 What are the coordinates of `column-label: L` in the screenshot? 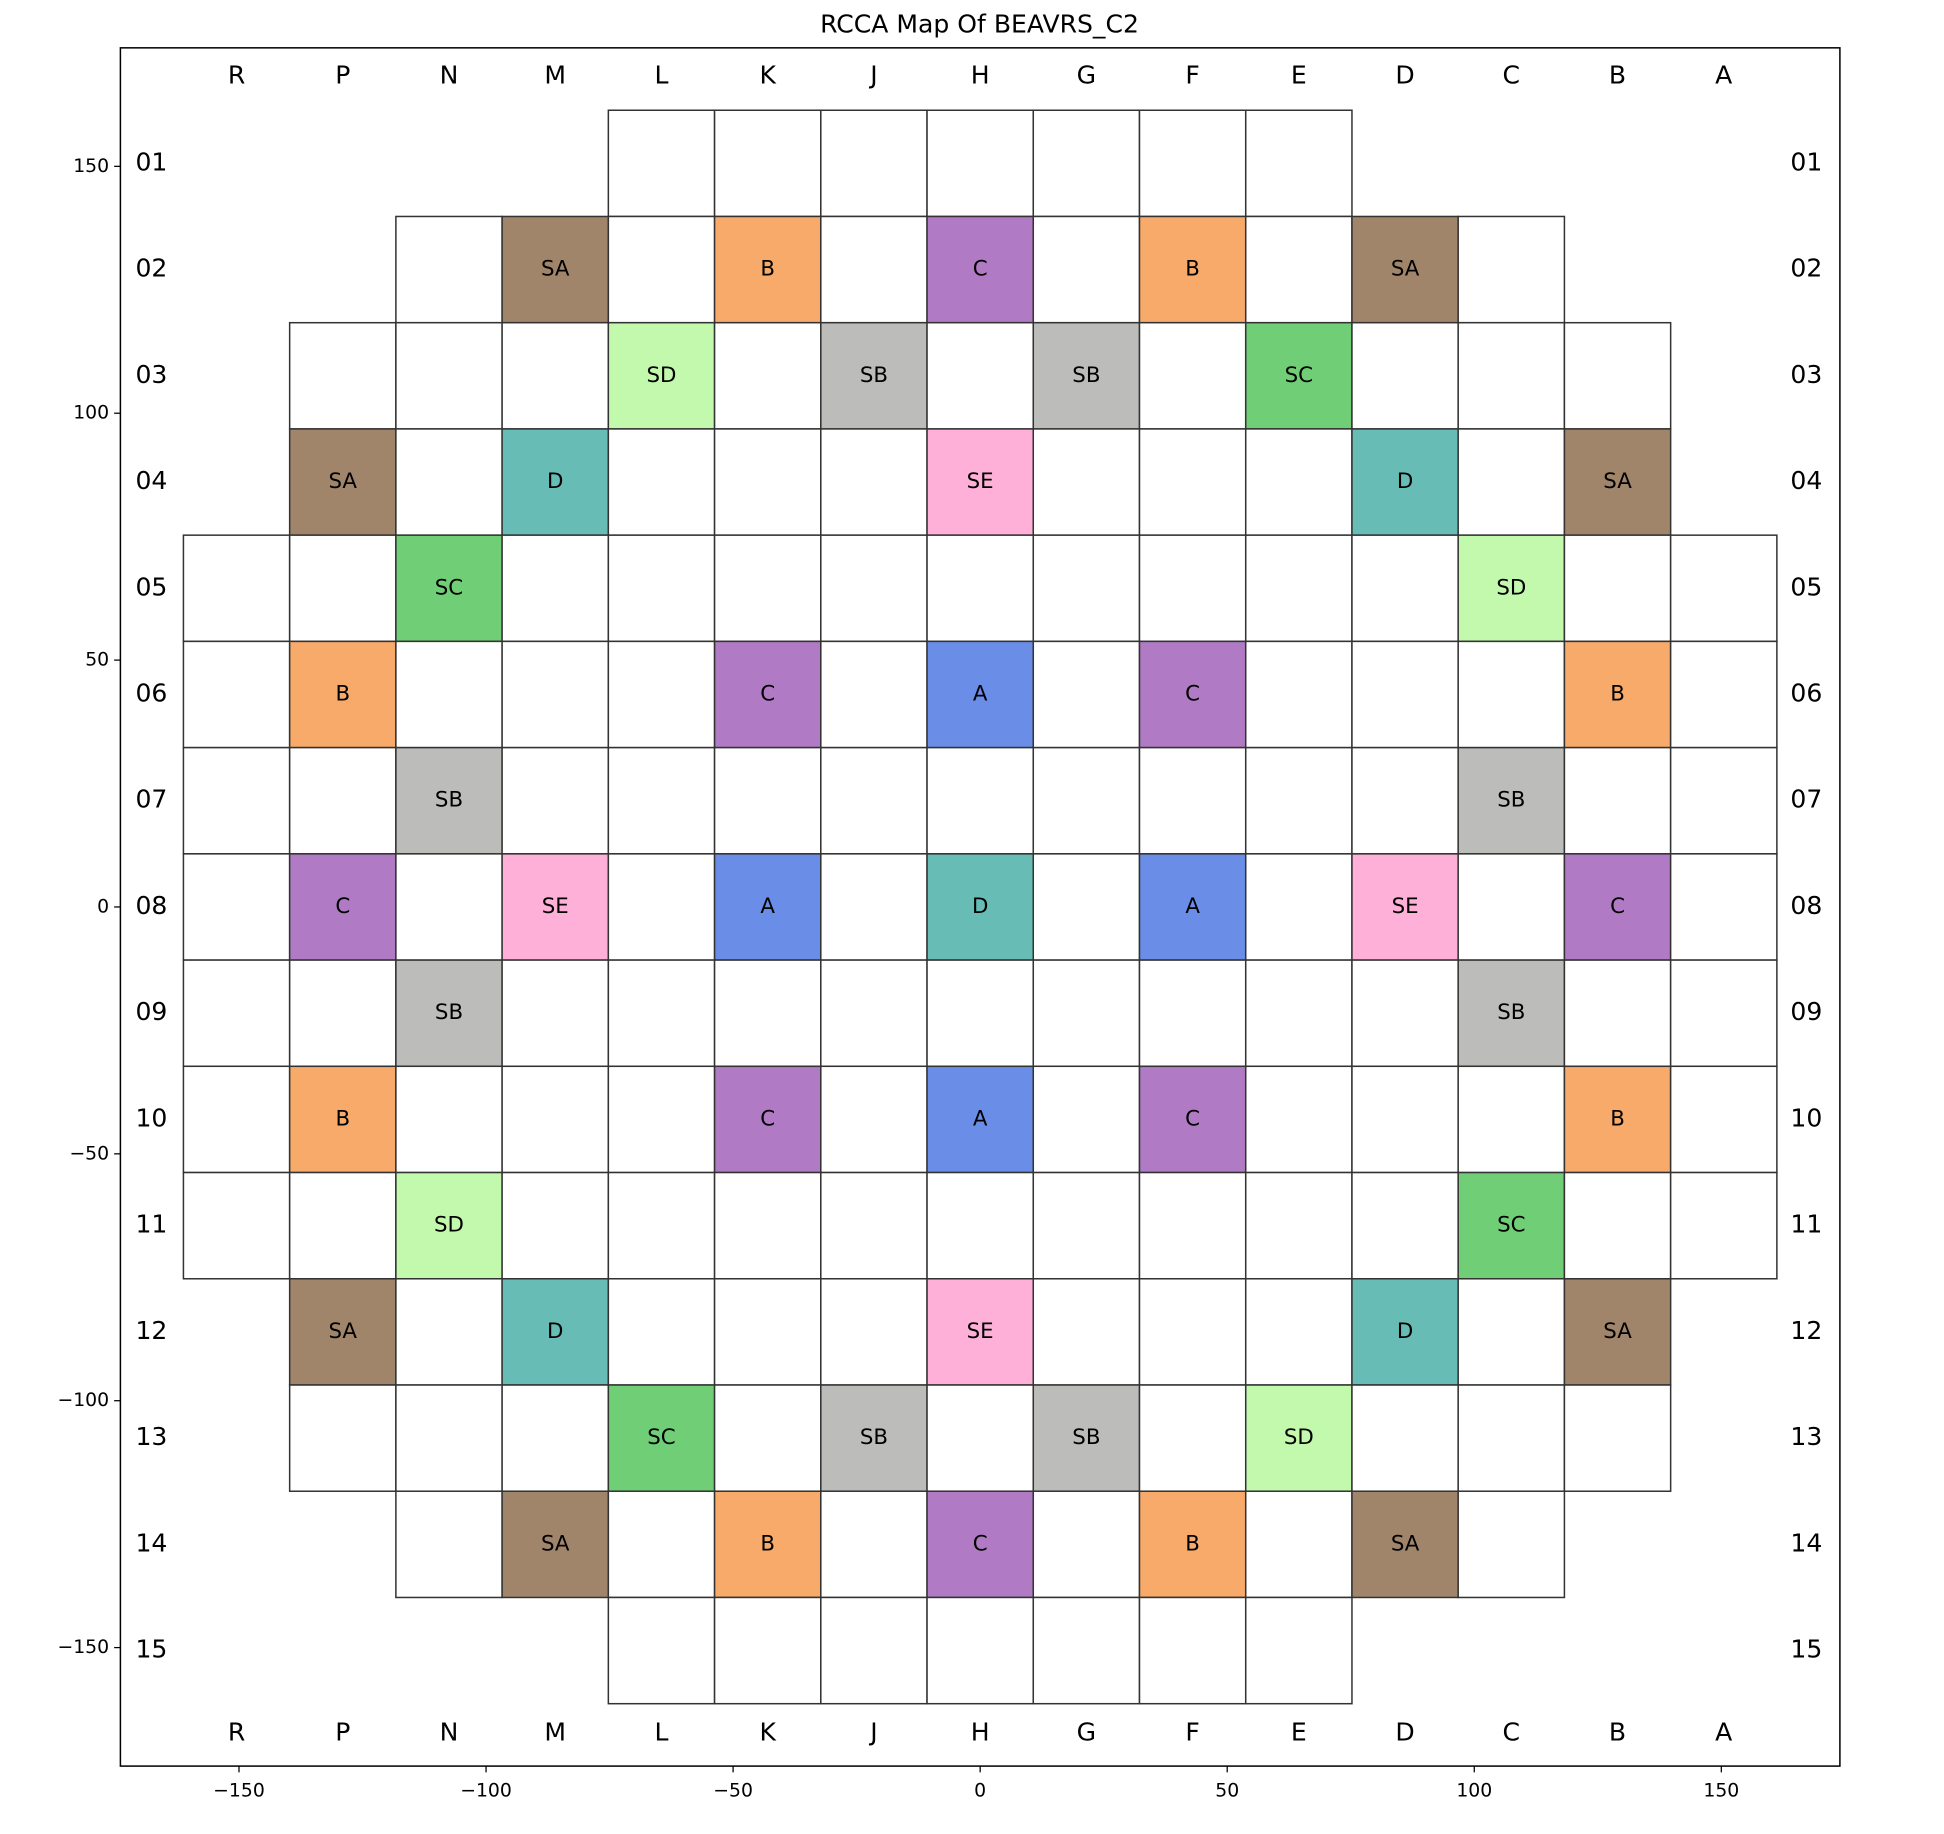 It's located at (661, 1731).